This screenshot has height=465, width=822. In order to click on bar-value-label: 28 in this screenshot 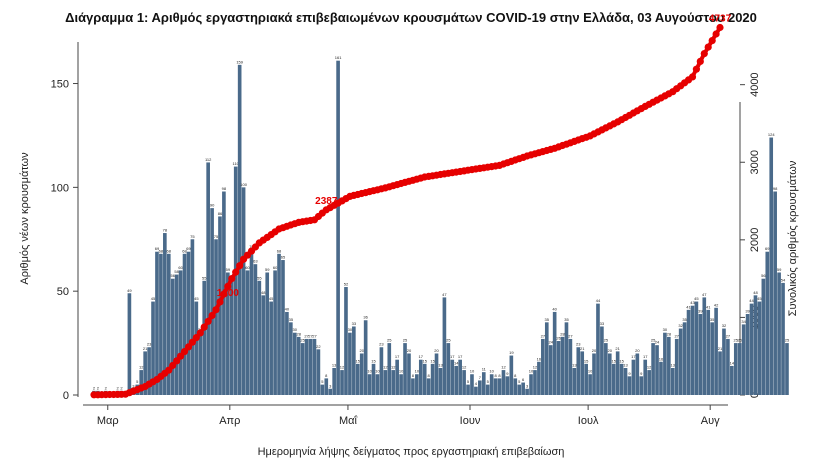, I will do `click(298, 333)`.